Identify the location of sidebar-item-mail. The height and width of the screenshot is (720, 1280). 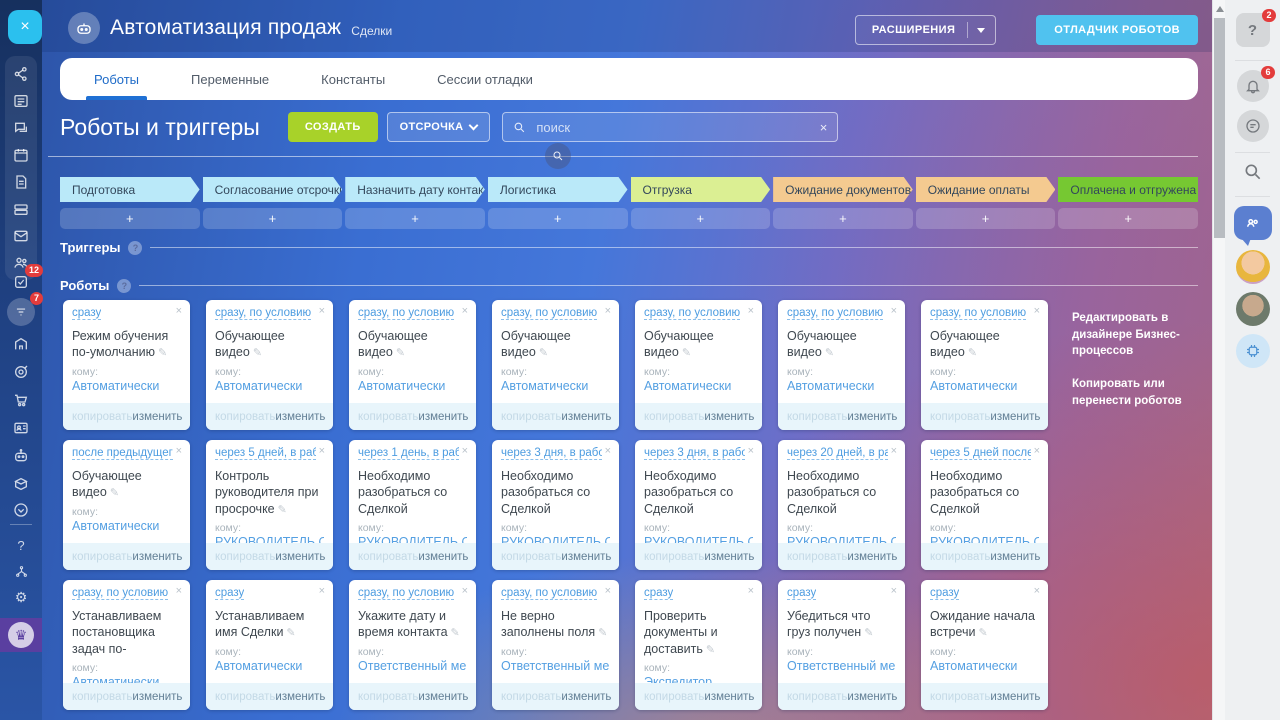
(21, 235).